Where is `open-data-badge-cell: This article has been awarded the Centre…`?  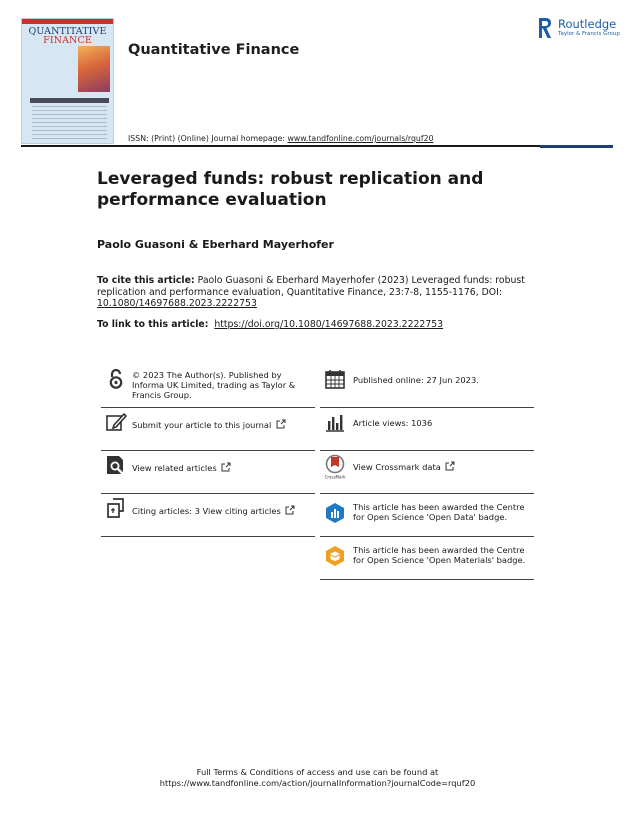
open-data-badge-cell: This article has been awarded the Centre… is located at coordinates (427, 515).